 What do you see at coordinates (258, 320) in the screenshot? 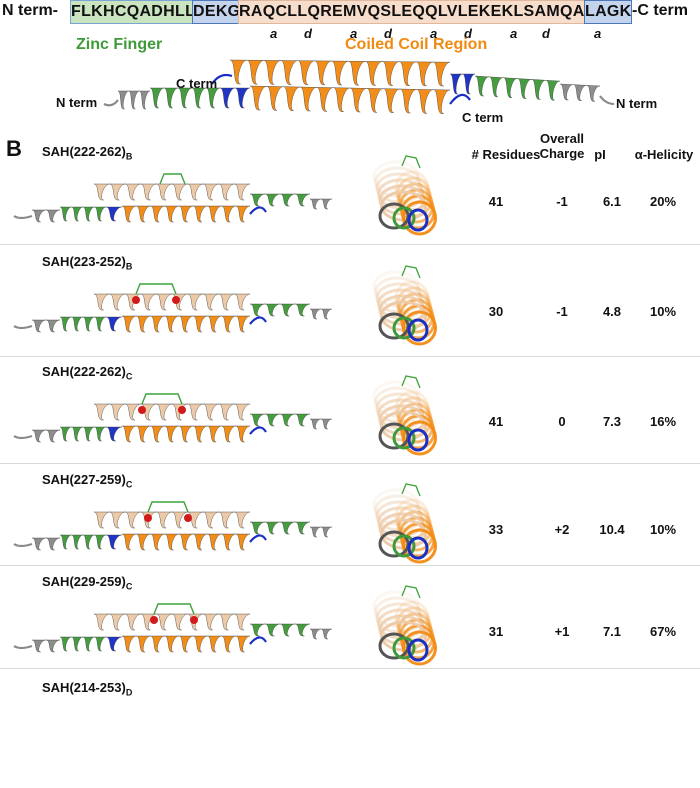
I see `c-tail` at bounding box center [258, 320].